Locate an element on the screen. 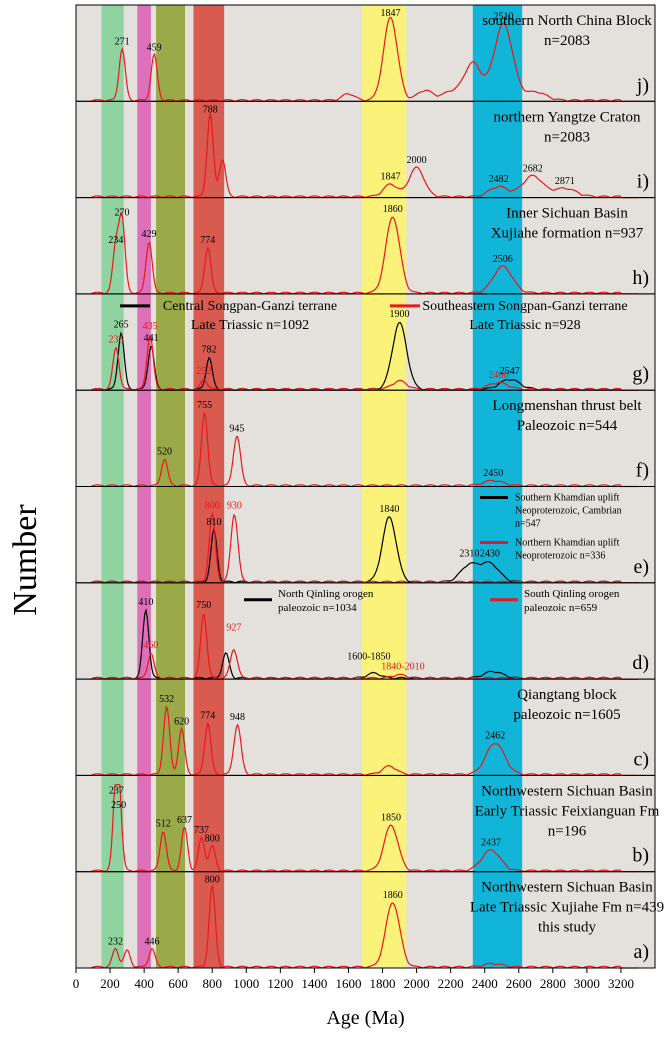  x-tick-label-3200: 3200 is located at coordinates (621, 983).